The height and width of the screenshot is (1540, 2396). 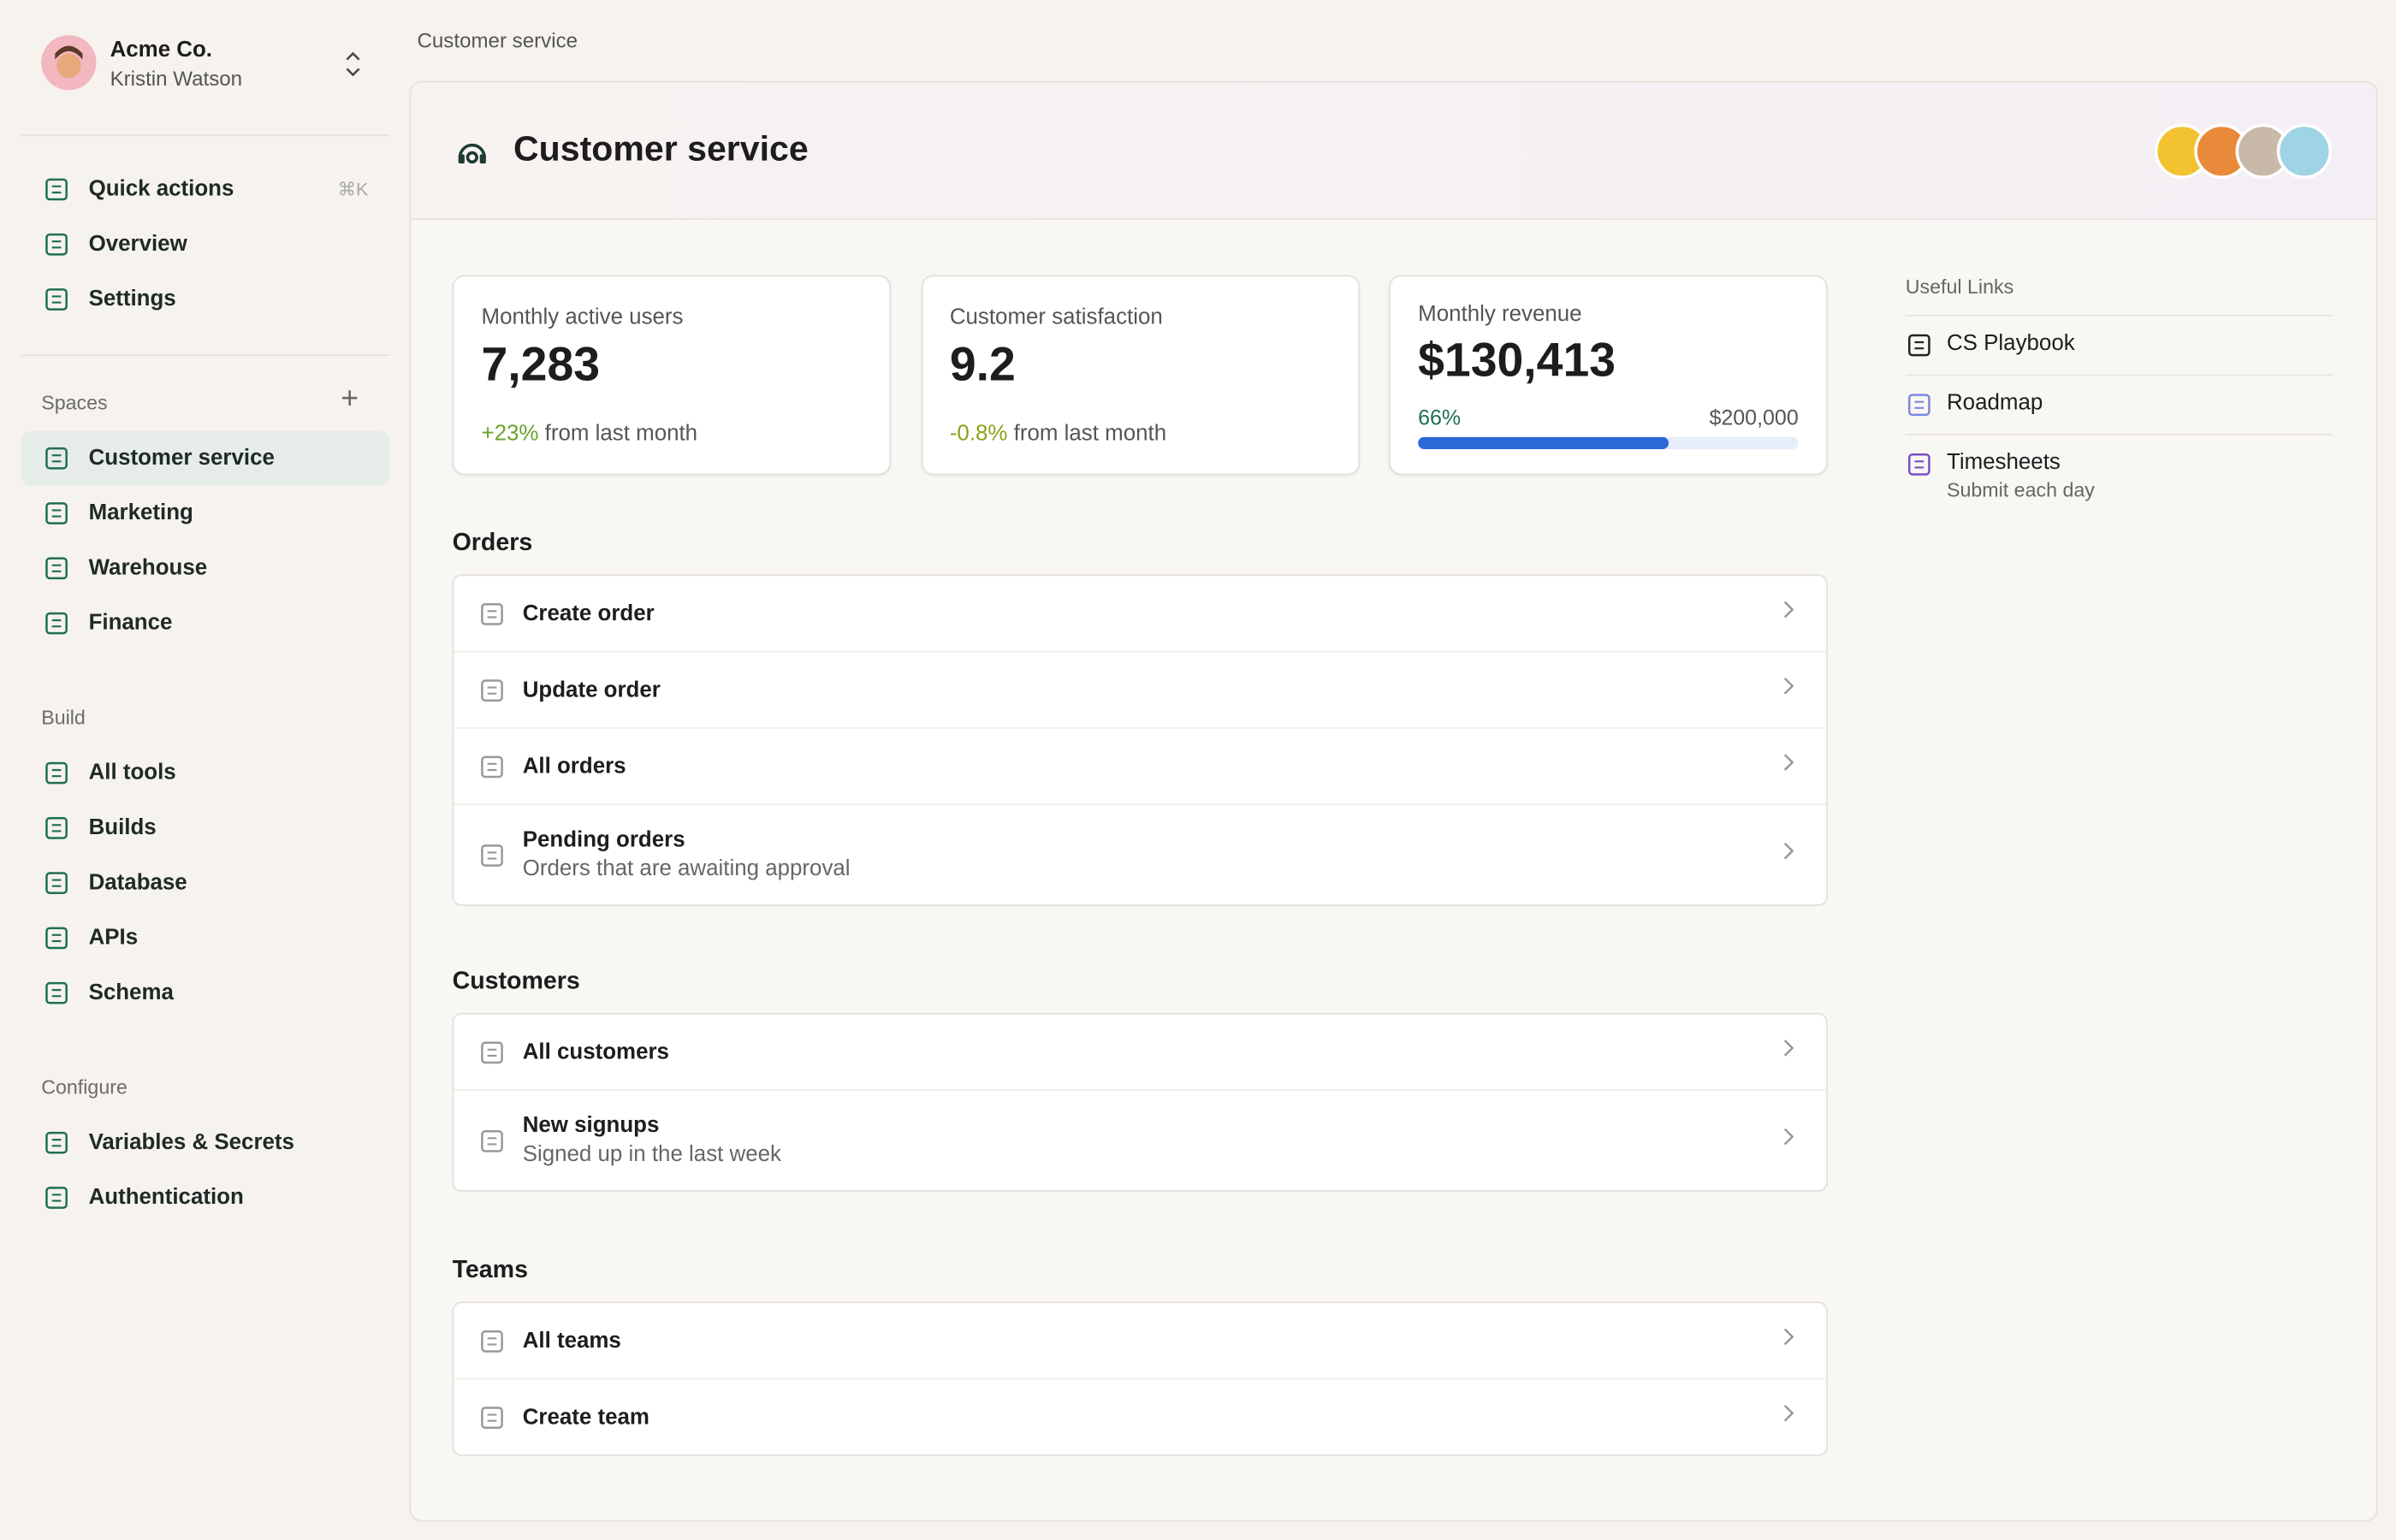 I want to click on stat-card: Monthly revenue $130,413 66% $200,000, so click(x=1609, y=375).